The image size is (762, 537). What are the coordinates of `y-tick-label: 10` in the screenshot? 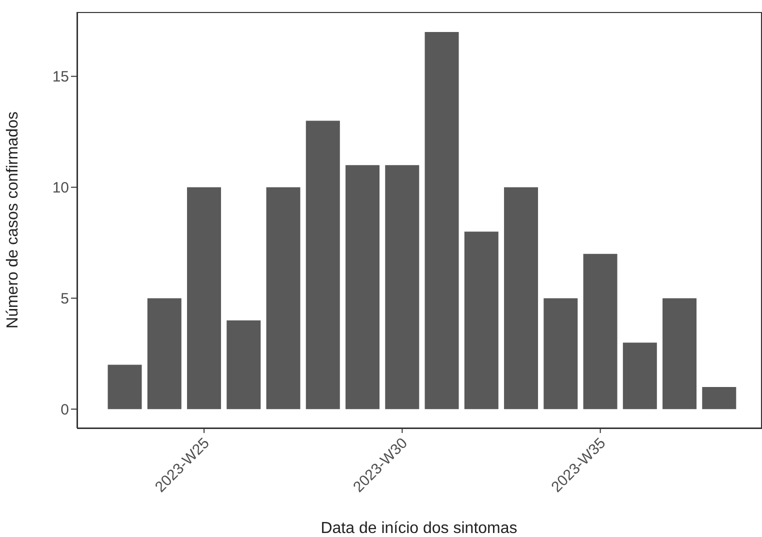 It's located at (60, 188).